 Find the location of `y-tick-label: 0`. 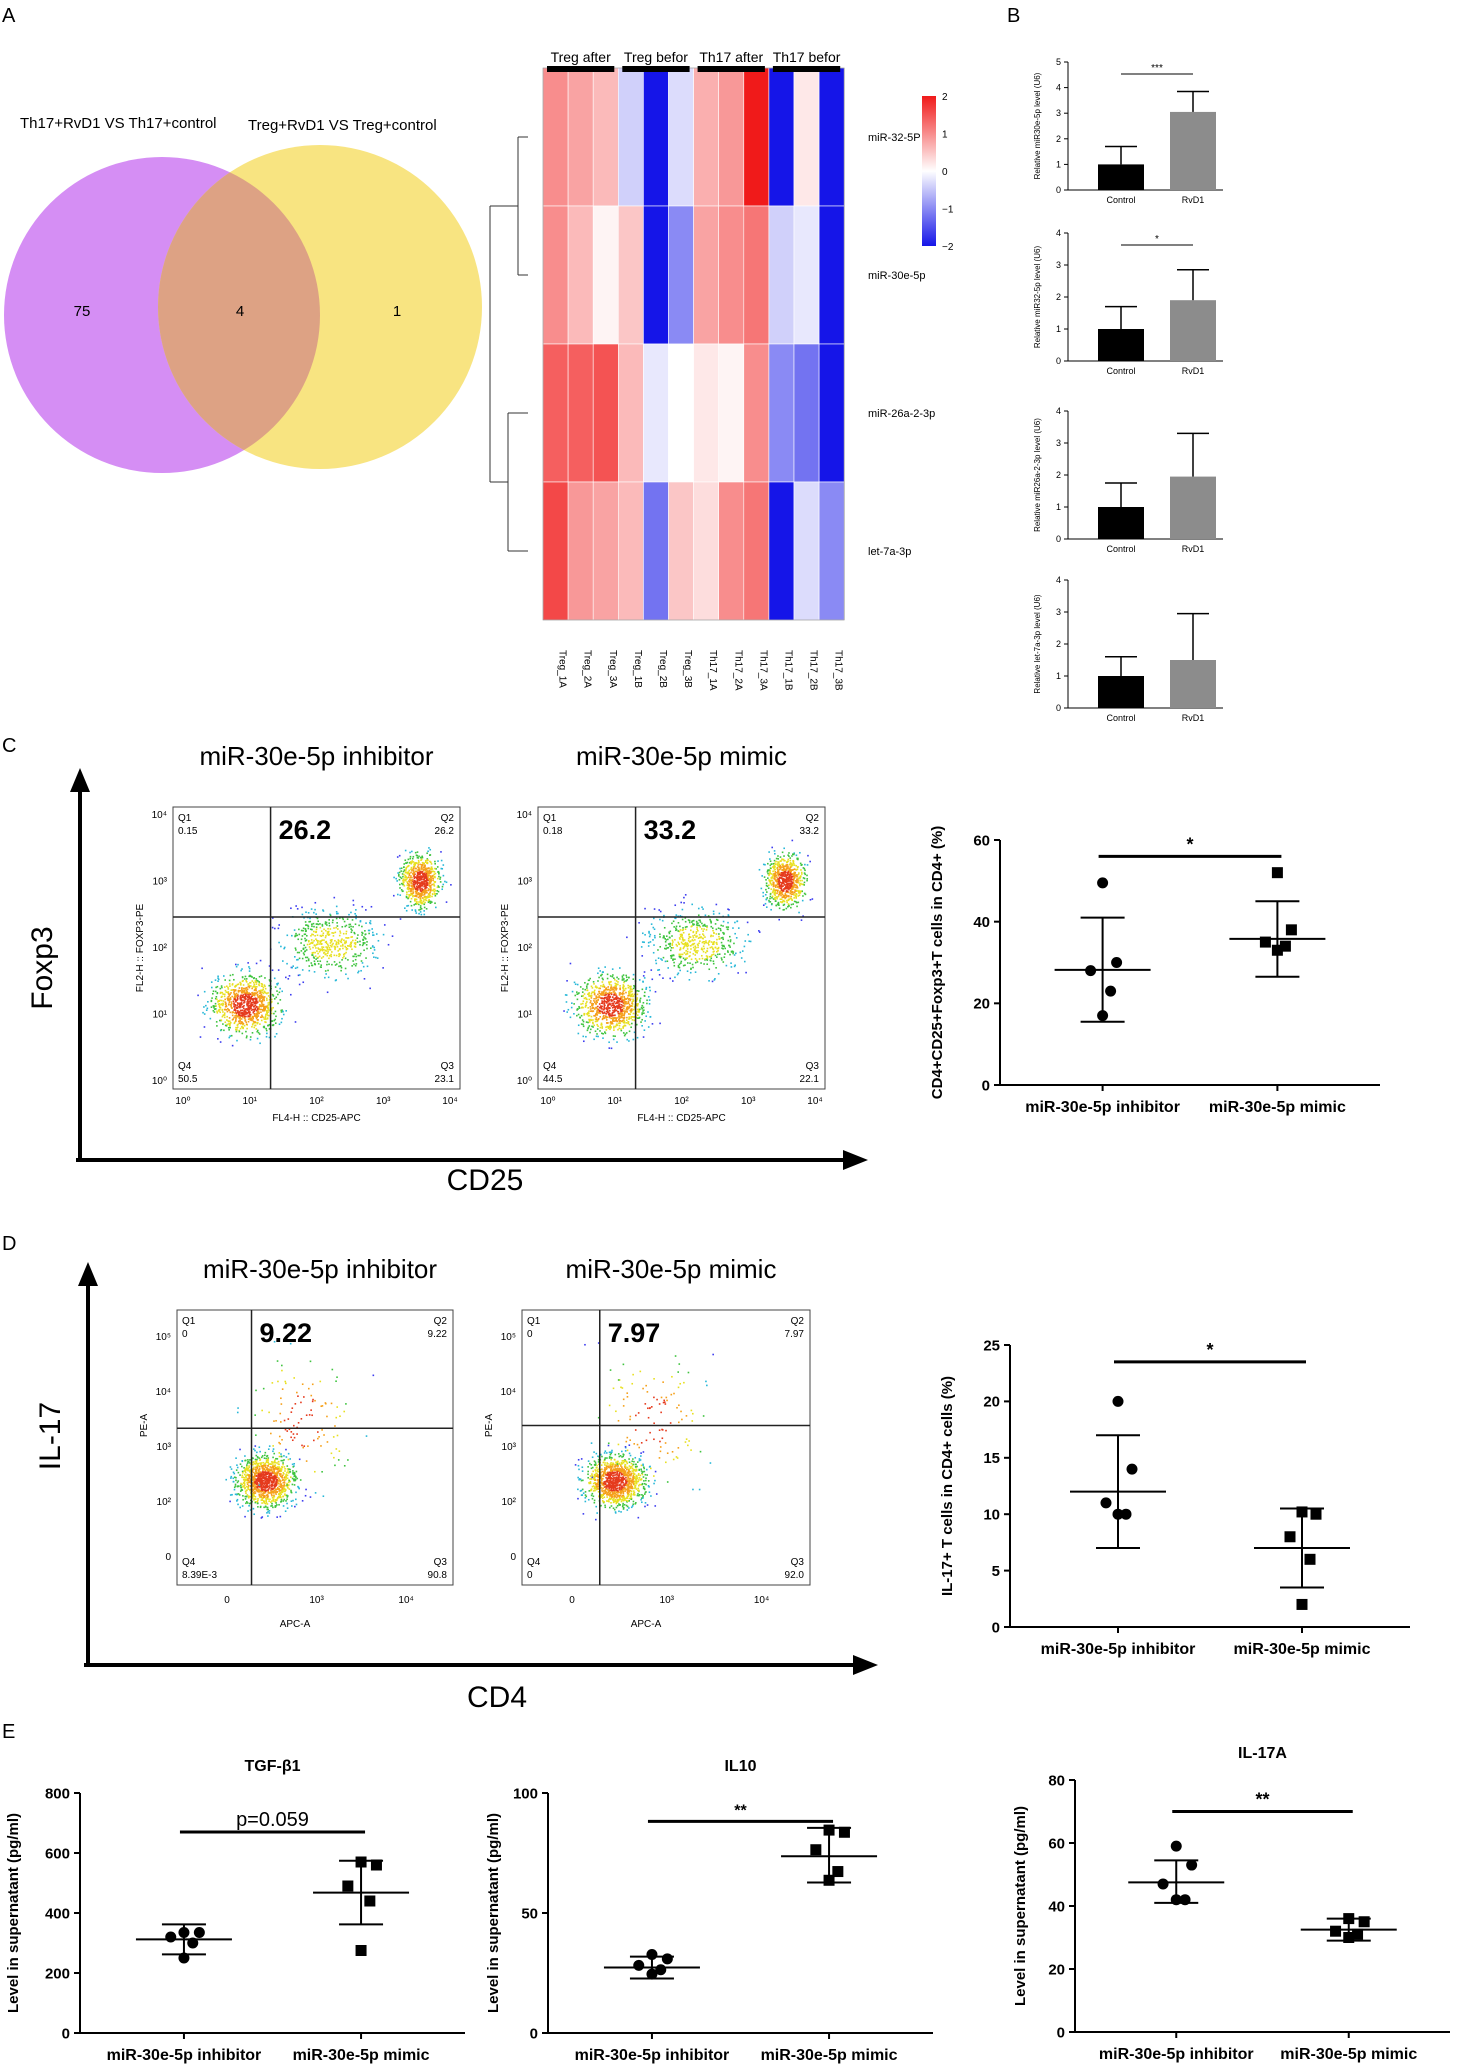

y-tick-label: 0 is located at coordinates (1058, 539).